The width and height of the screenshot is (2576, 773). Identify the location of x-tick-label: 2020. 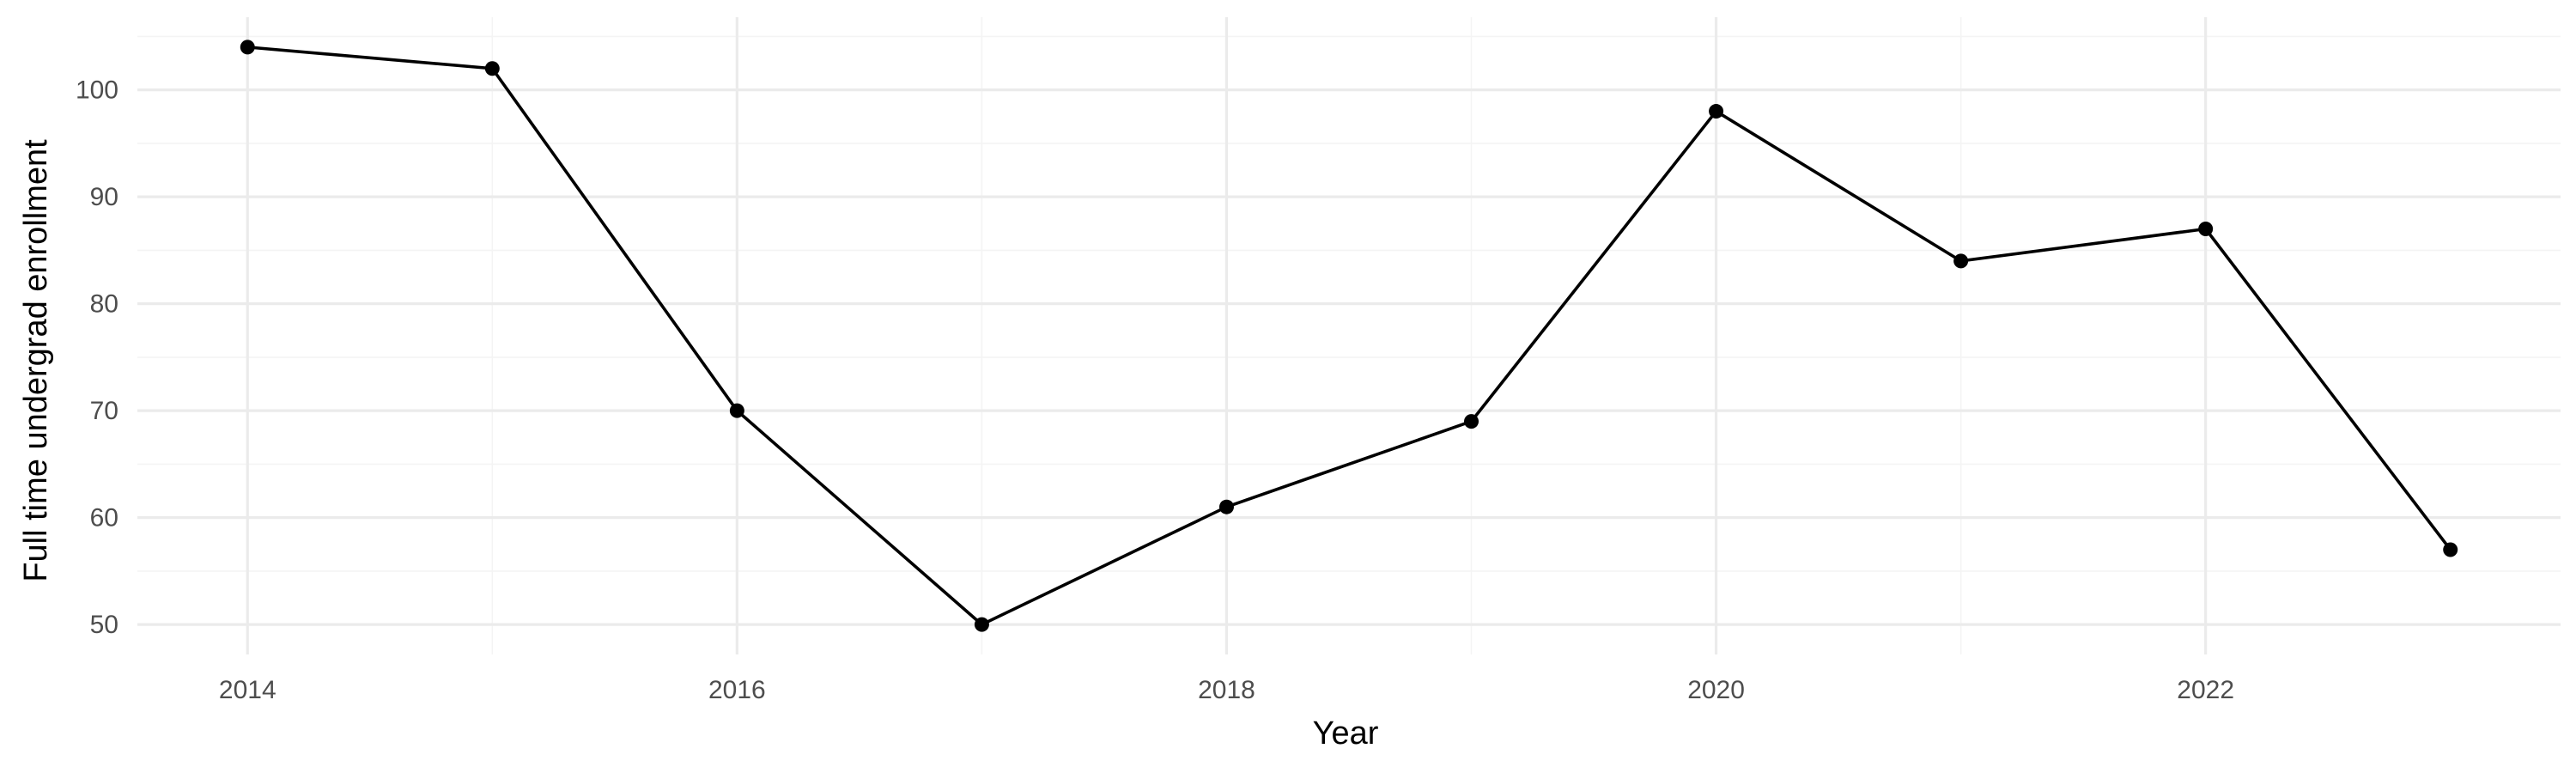
(1716, 690).